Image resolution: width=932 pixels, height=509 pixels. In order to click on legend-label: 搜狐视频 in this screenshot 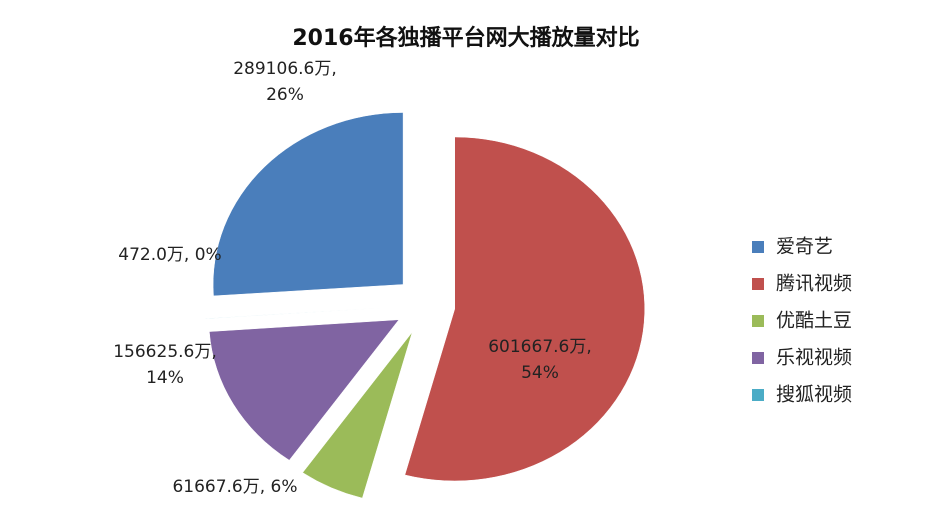, I will do `click(814, 395)`.